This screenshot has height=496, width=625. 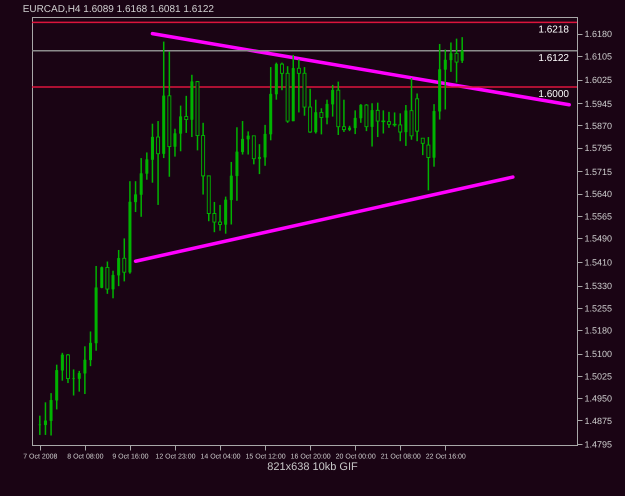 What do you see at coordinates (598, 445) in the screenshot?
I see `y-tick-label: 1.4795` at bounding box center [598, 445].